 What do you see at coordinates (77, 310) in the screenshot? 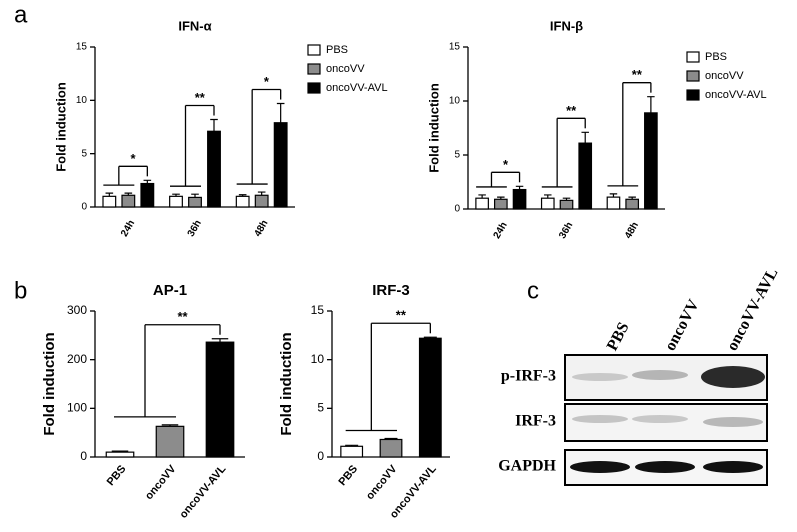
I see `y-tick-label: 300` at bounding box center [77, 310].